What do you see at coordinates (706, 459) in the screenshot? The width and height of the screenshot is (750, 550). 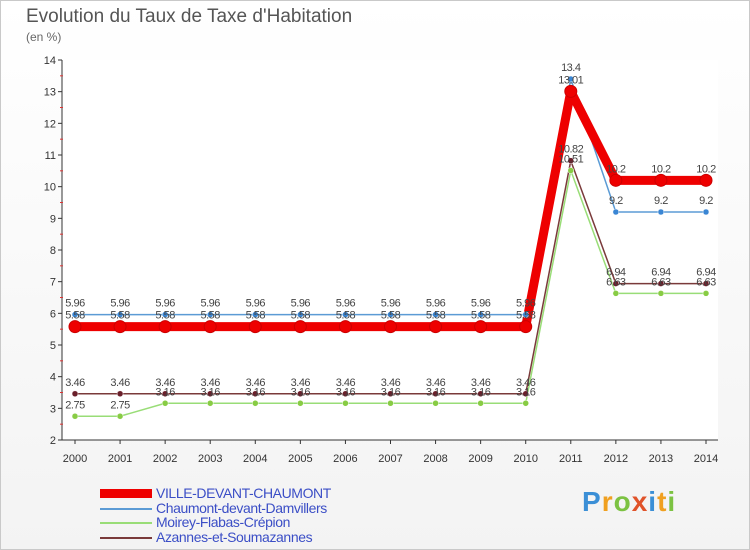 I see `x-tick-label: 2014` at bounding box center [706, 459].